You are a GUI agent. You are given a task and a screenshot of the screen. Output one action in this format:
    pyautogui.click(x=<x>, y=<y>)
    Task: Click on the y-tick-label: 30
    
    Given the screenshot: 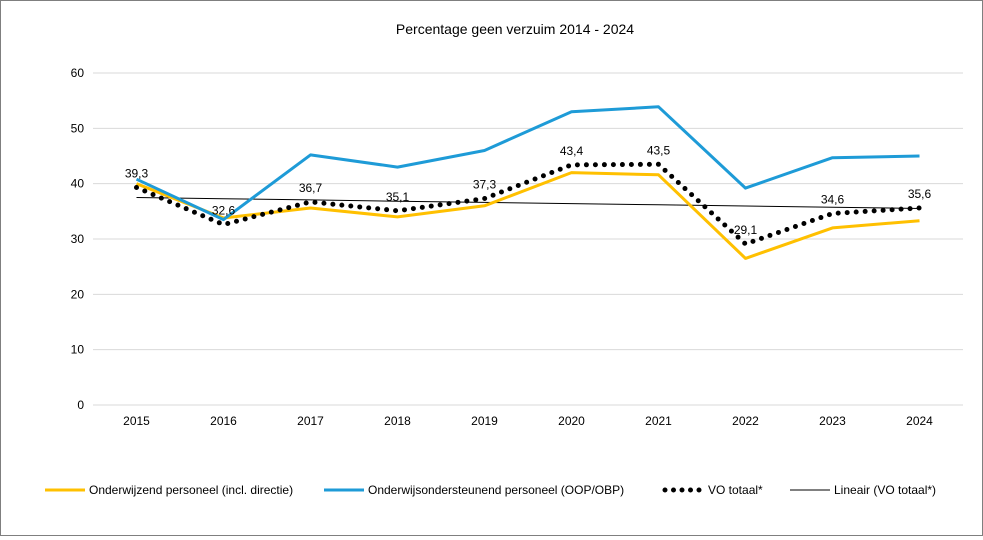 What is the action you would take?
    pyautogui.click(x=78, y=239)
    